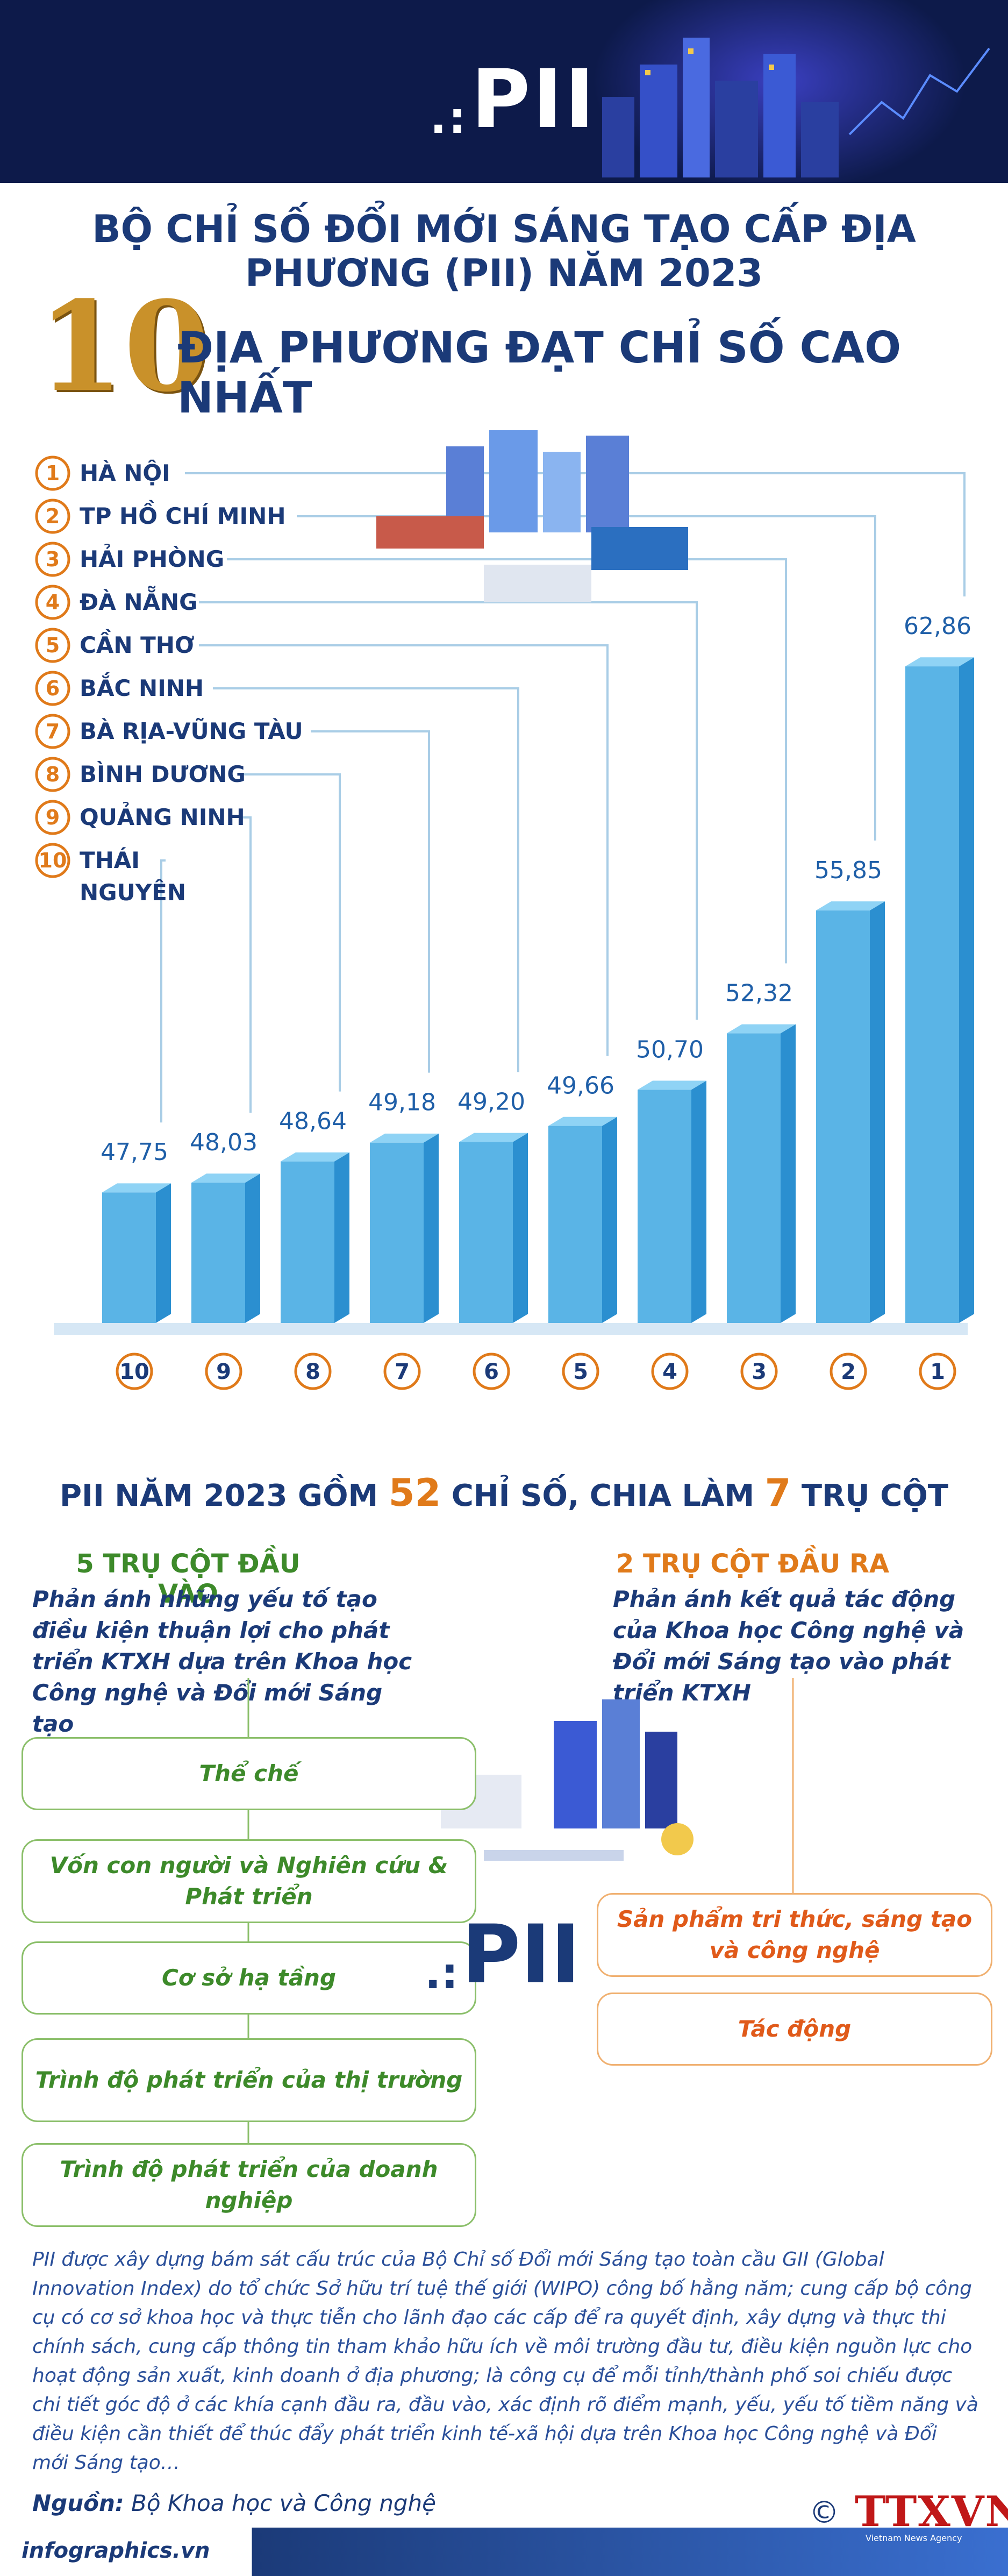 This screenshot has width=1008, height=2576. What do you see at coordinates (491, 1372) in the screenshot?
I see `rank-number: 6` at bounding box center [491, 1372].